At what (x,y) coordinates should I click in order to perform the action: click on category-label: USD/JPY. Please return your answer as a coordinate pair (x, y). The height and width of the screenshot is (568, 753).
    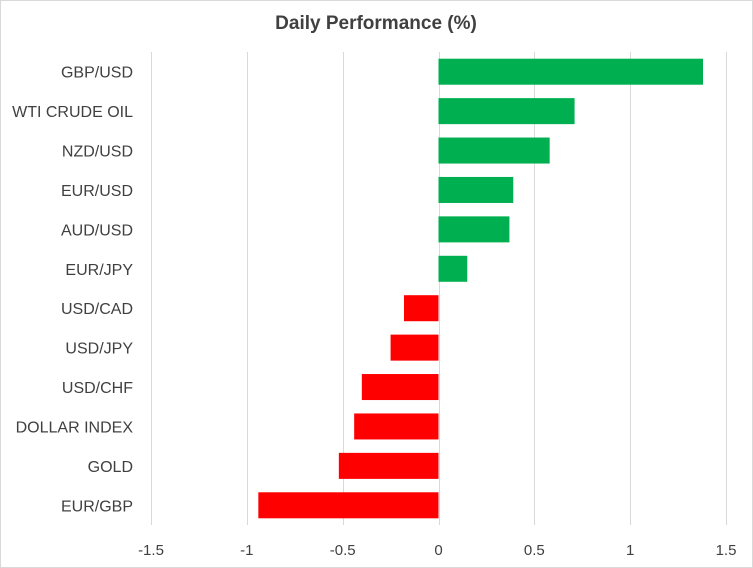
    Looking at the image, I should click on (99, 349).